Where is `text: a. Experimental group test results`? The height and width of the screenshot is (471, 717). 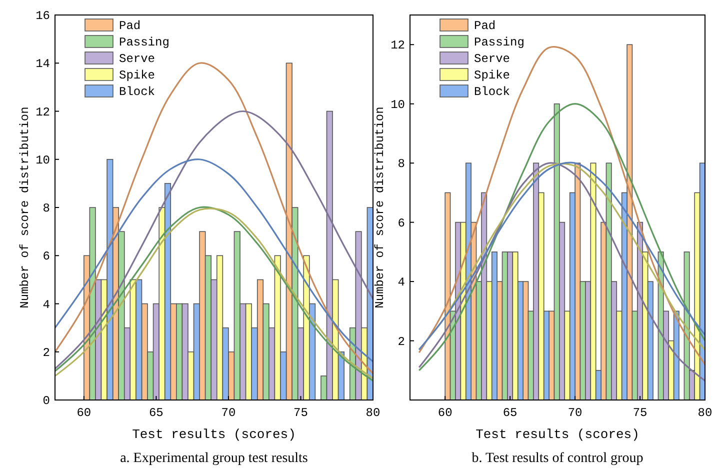 text: a. Experimental group test results is located at coordinates (214, 458).